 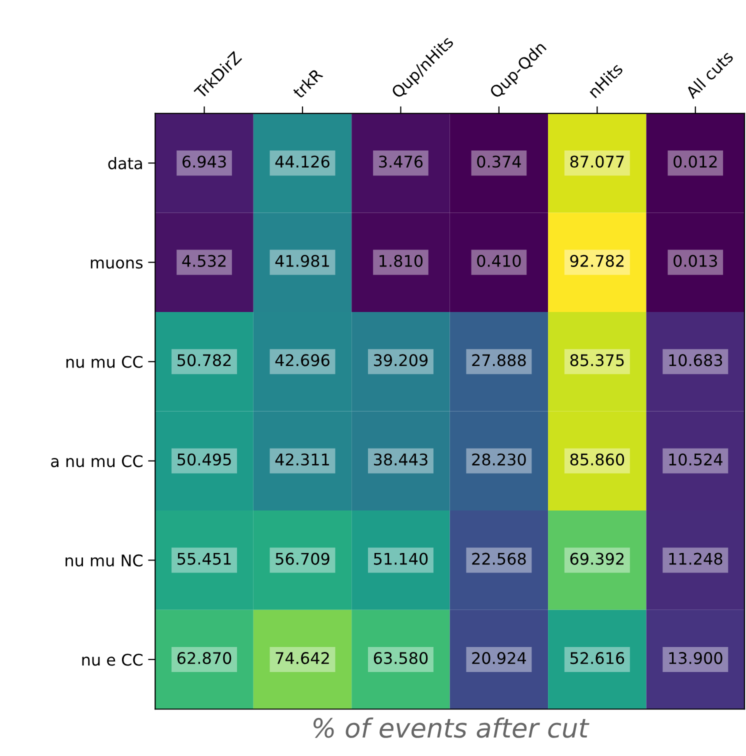 I want to click on data-label: 42.696, so click(x=302, y=360).